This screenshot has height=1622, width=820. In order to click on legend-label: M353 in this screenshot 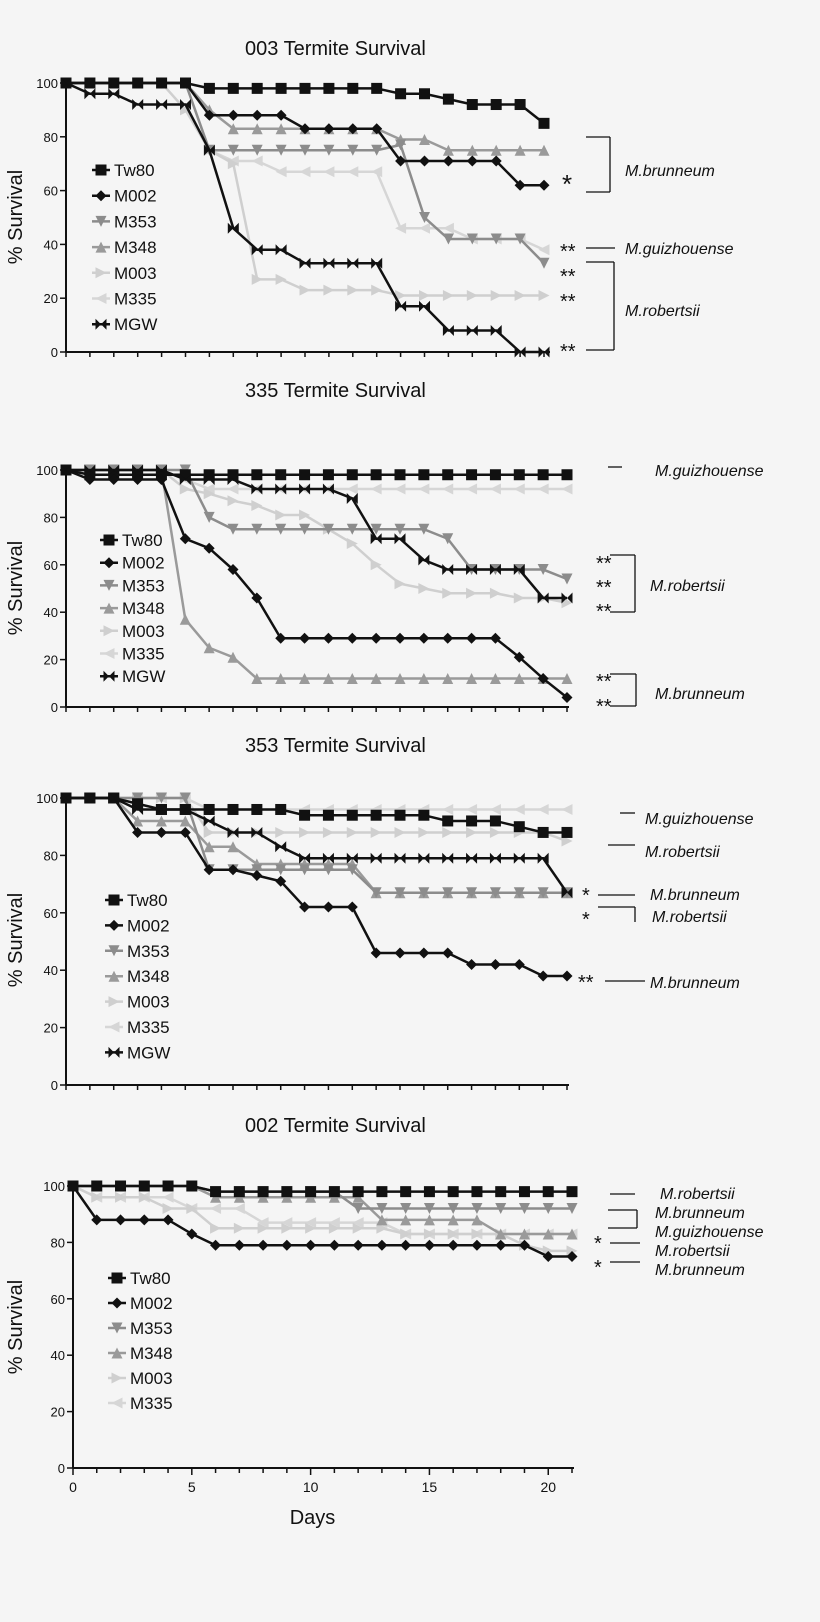, I will do `click(135, 221)`.